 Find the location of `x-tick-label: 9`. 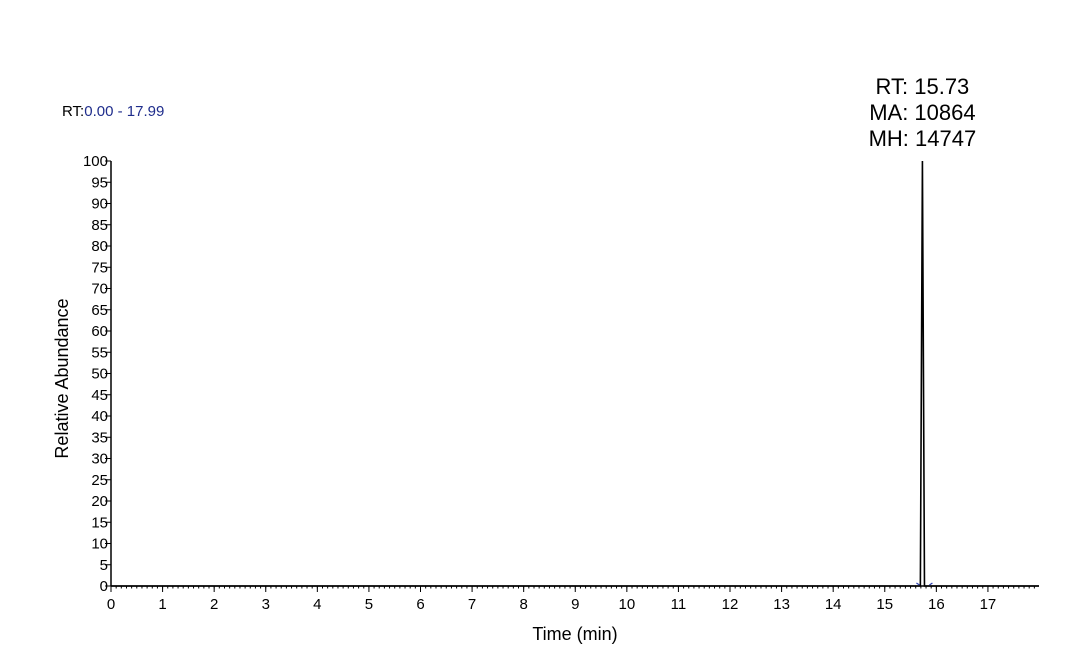

x-tick-label: 9 is located at coordinates (575, 604).